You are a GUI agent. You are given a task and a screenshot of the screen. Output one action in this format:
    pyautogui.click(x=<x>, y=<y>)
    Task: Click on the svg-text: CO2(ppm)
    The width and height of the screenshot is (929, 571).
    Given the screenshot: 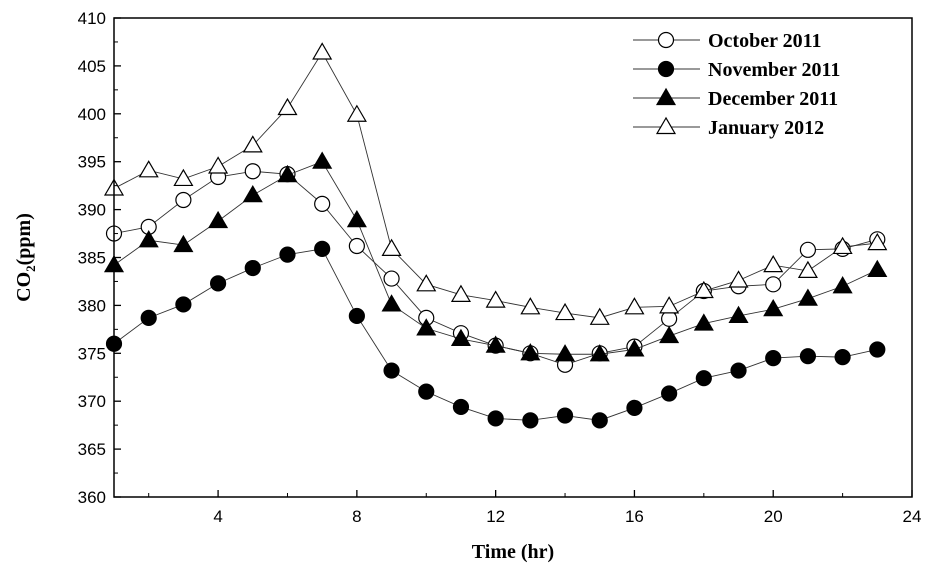 What is the action you would take?
    pyautogui.click(x=25, y=257)
    